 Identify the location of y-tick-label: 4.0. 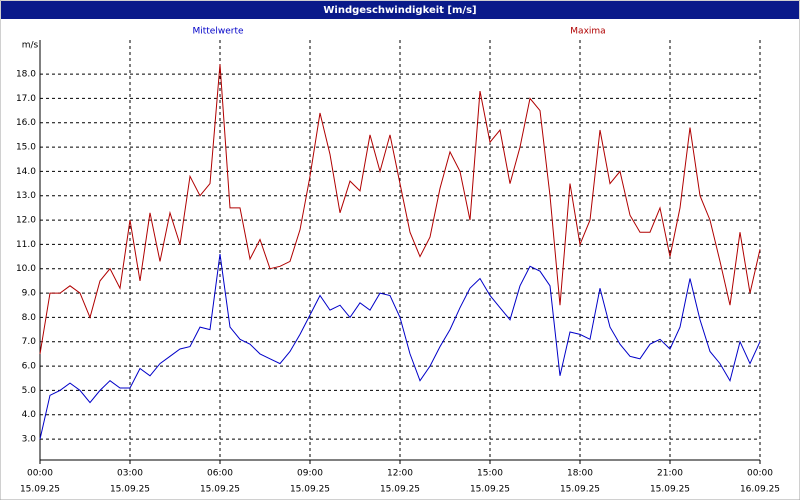
(29, 415).